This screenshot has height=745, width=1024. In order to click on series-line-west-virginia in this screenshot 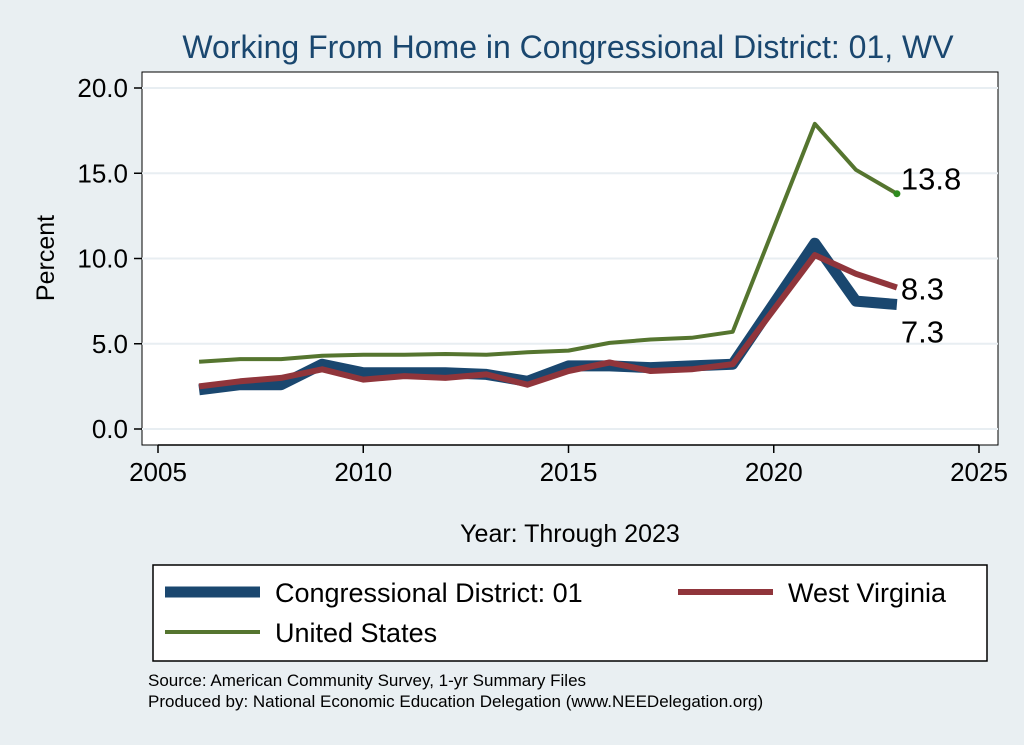, I will do `click(548, 321)`.